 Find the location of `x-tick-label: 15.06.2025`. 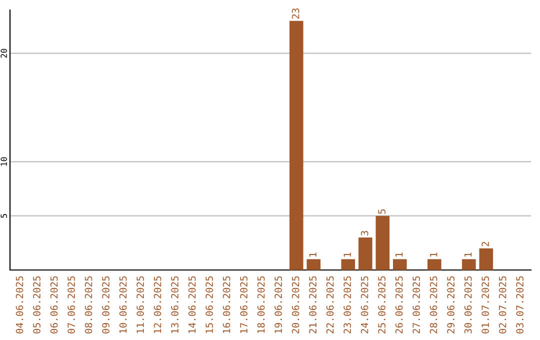

x-tick-label: 15.06.2025 is located at coordinates (209, 304).